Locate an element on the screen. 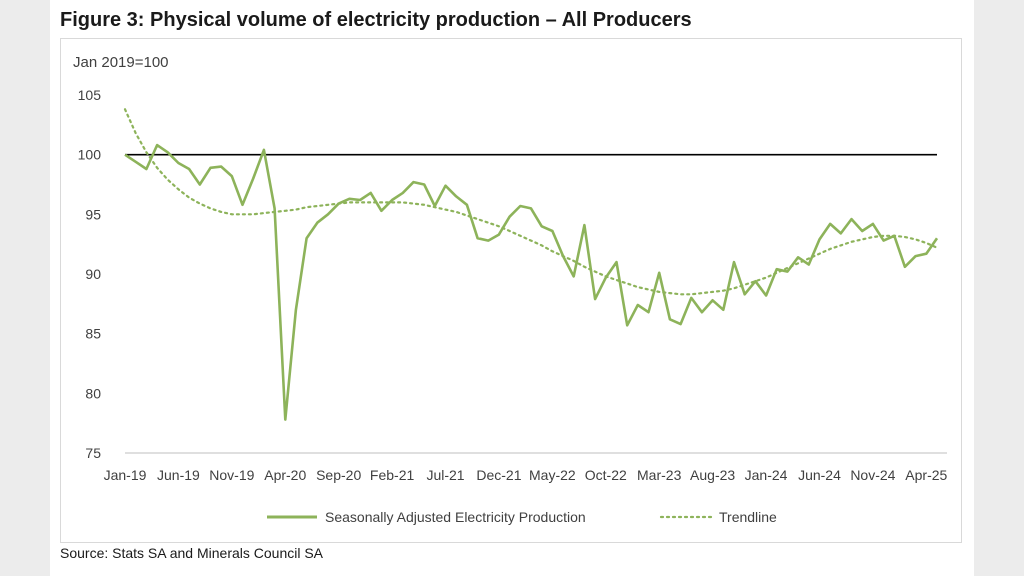 Image resolution: width=1024 pixels, height=576 pixels. x-tick-label: Nov-24 is located at coordinates (872, 475).